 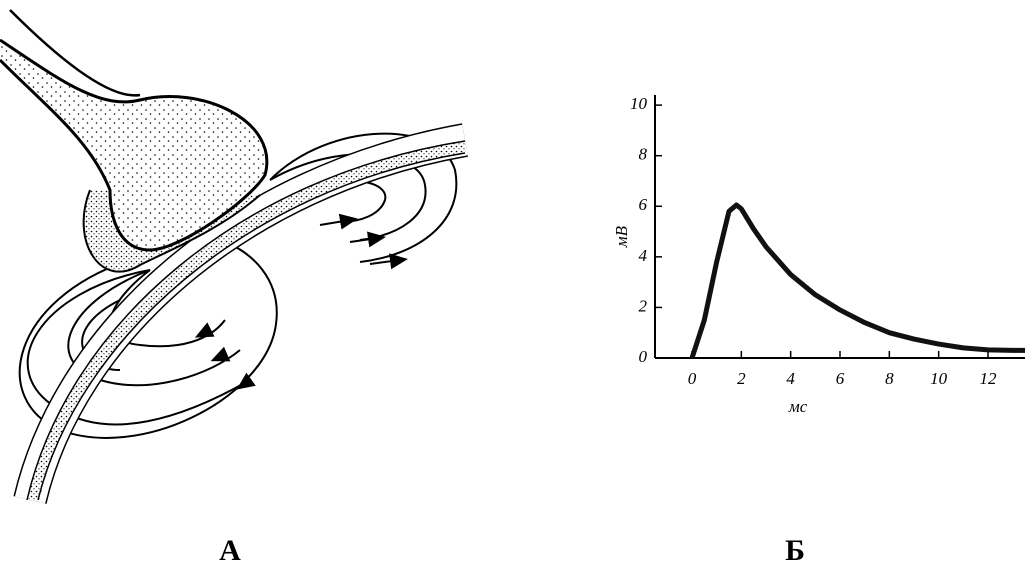 I want to click on y-tick-label: 6, so click(x=643, y=204).